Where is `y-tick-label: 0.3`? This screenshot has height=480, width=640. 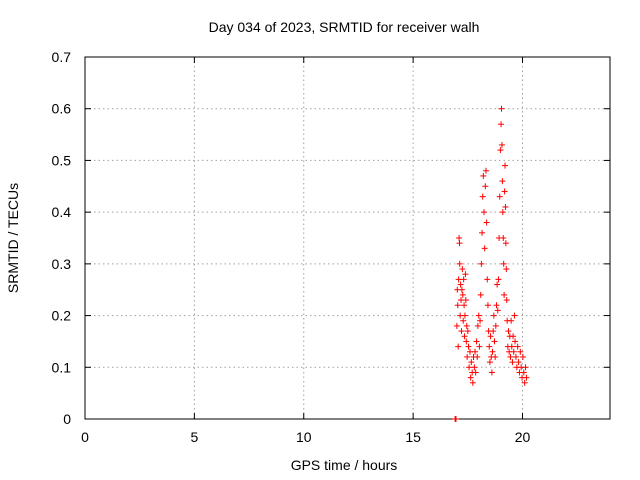
y-tick-label: 0.3 is located at coordinates (62, 264).